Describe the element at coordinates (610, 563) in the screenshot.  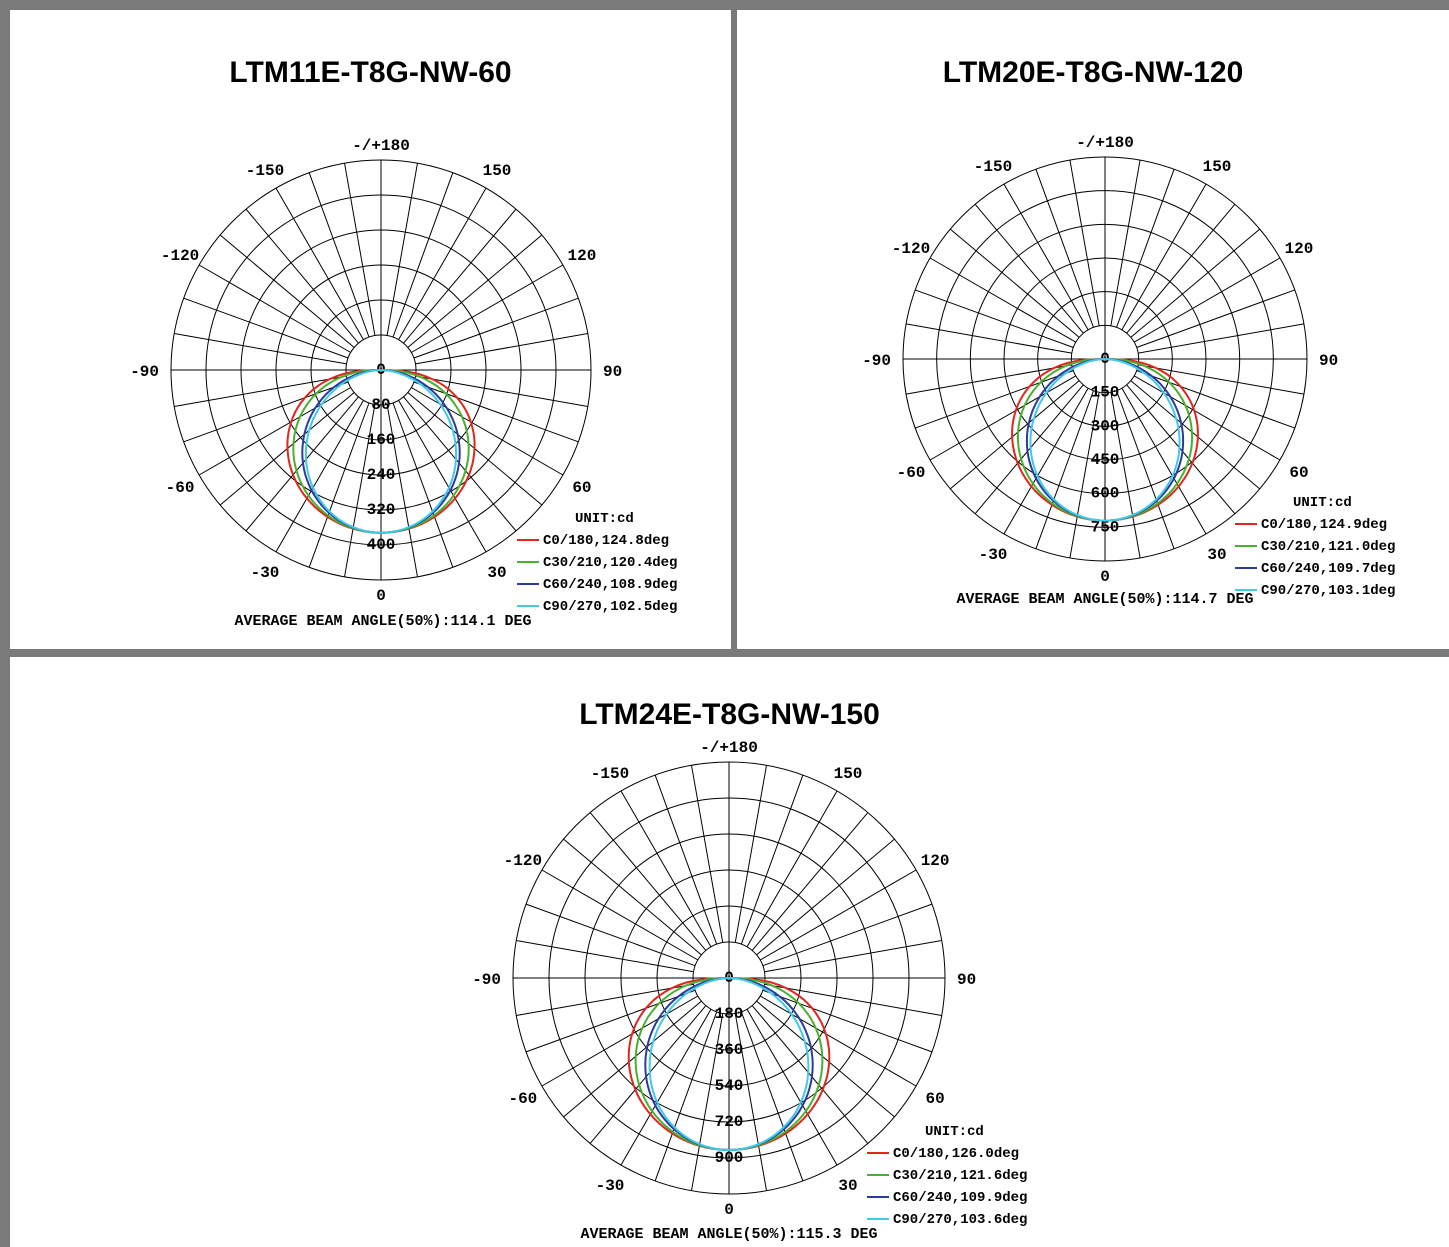
I see `legend-label: C30/210,120.4deg` at that location.